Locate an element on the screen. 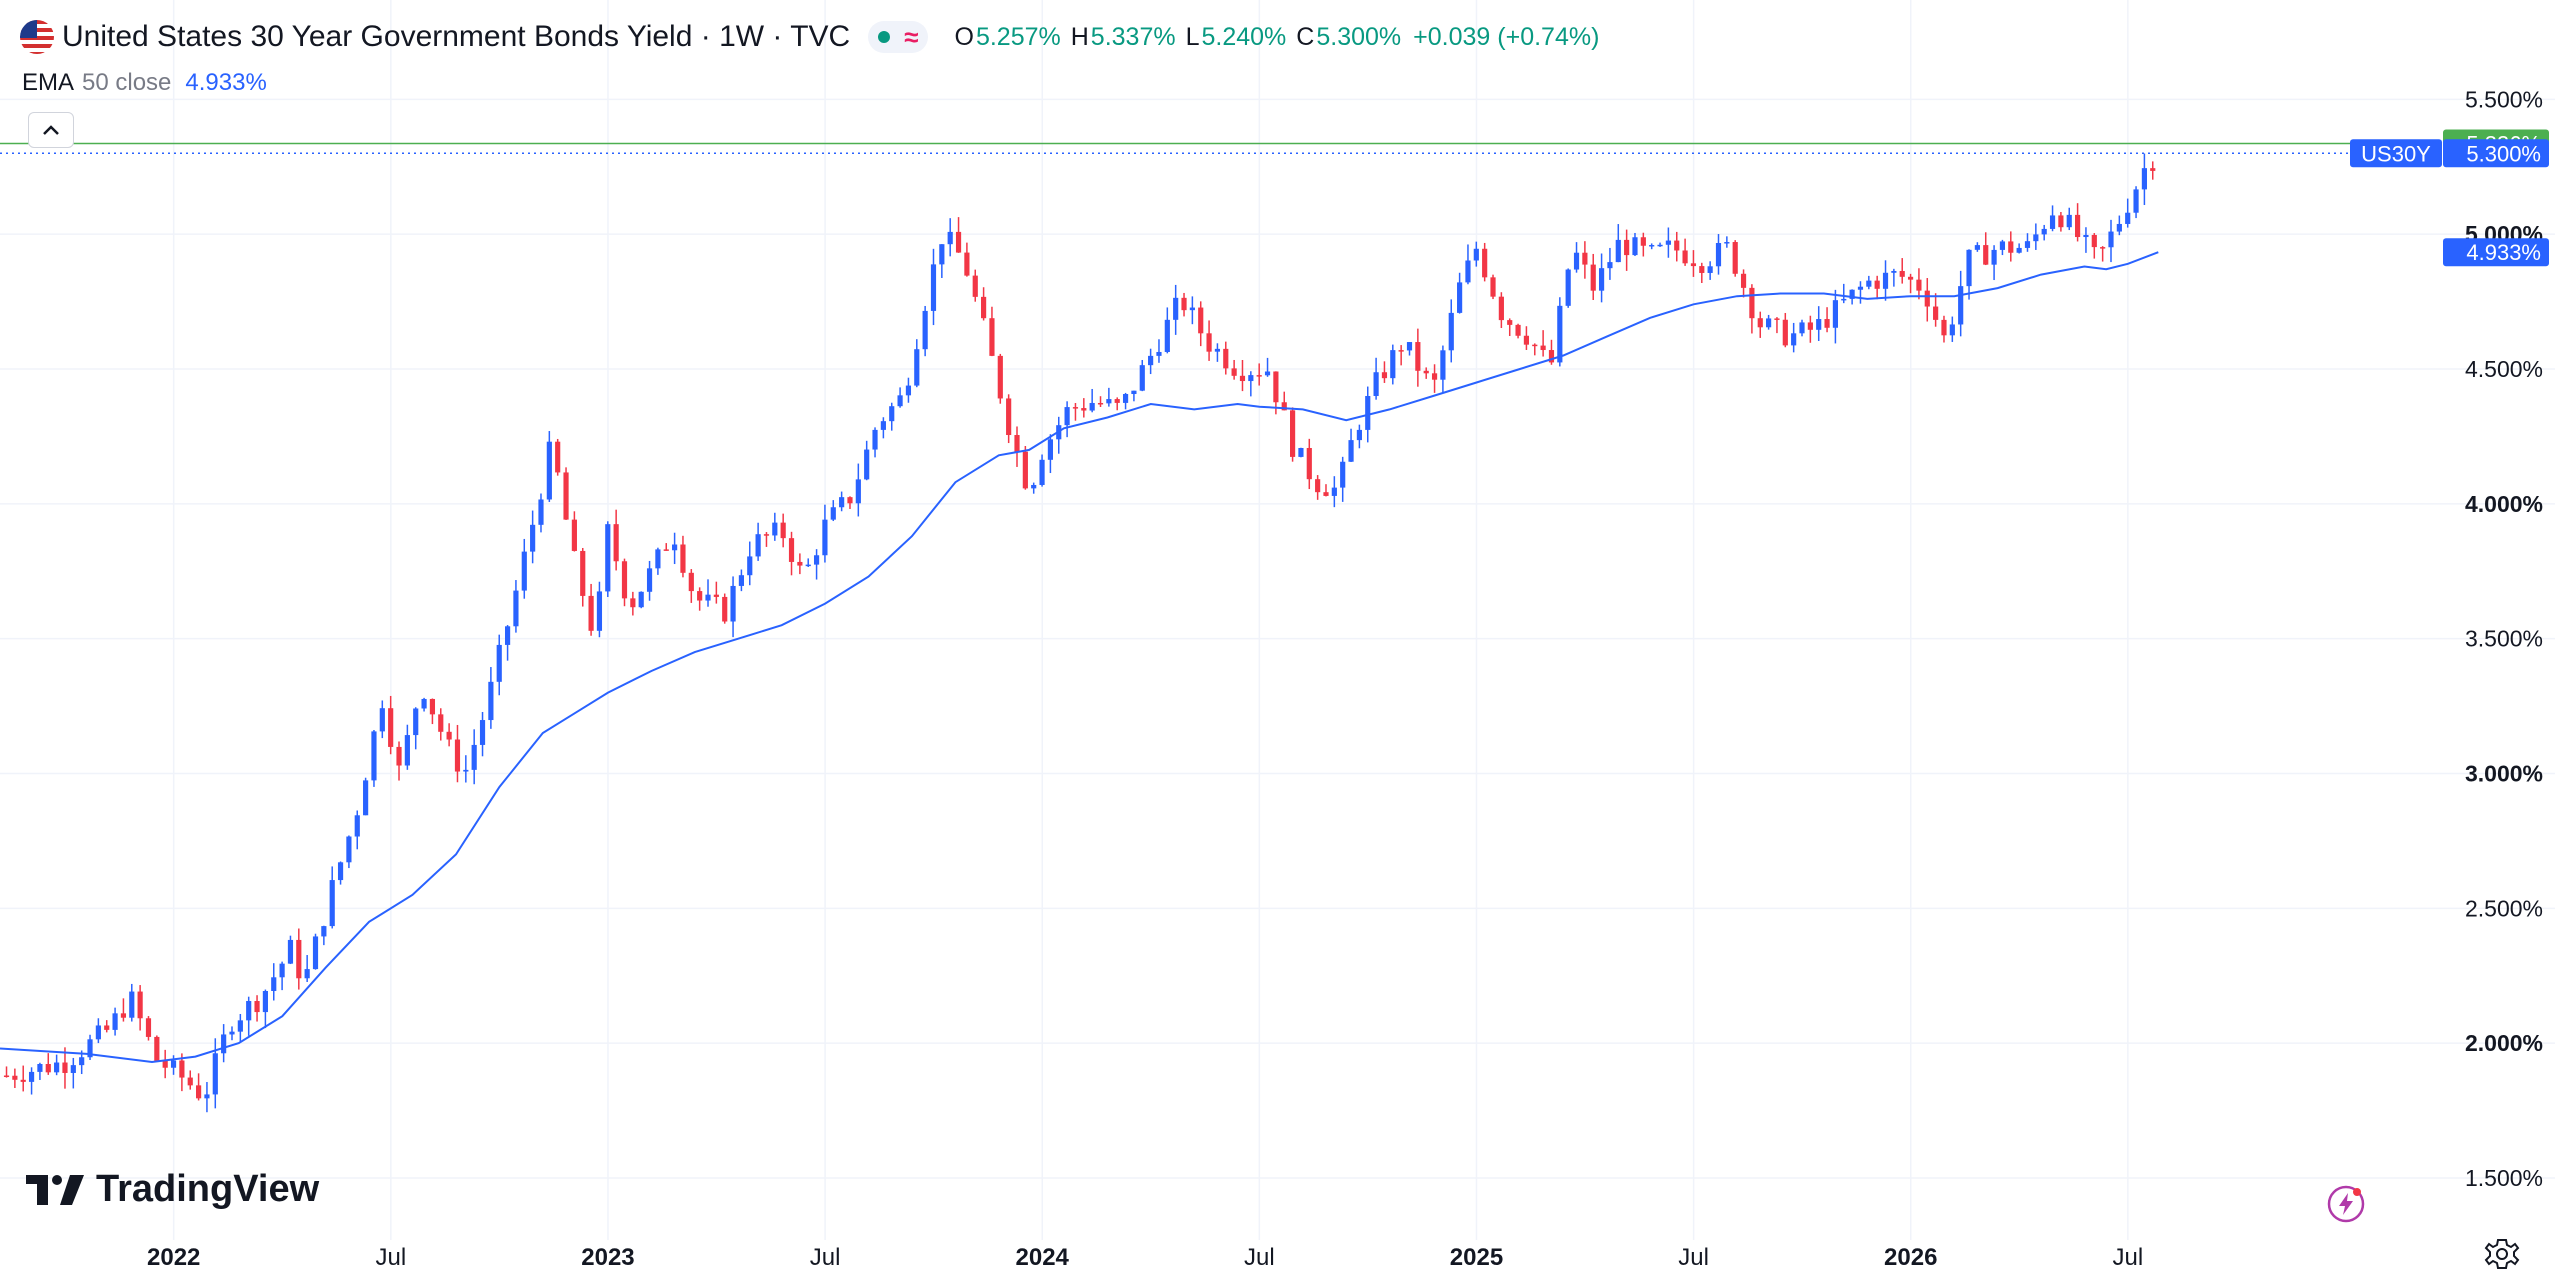 The width and height of the screenshot is (2560, 1285). x-tick-label: 2025 is located at coordinates (1476, 1257).